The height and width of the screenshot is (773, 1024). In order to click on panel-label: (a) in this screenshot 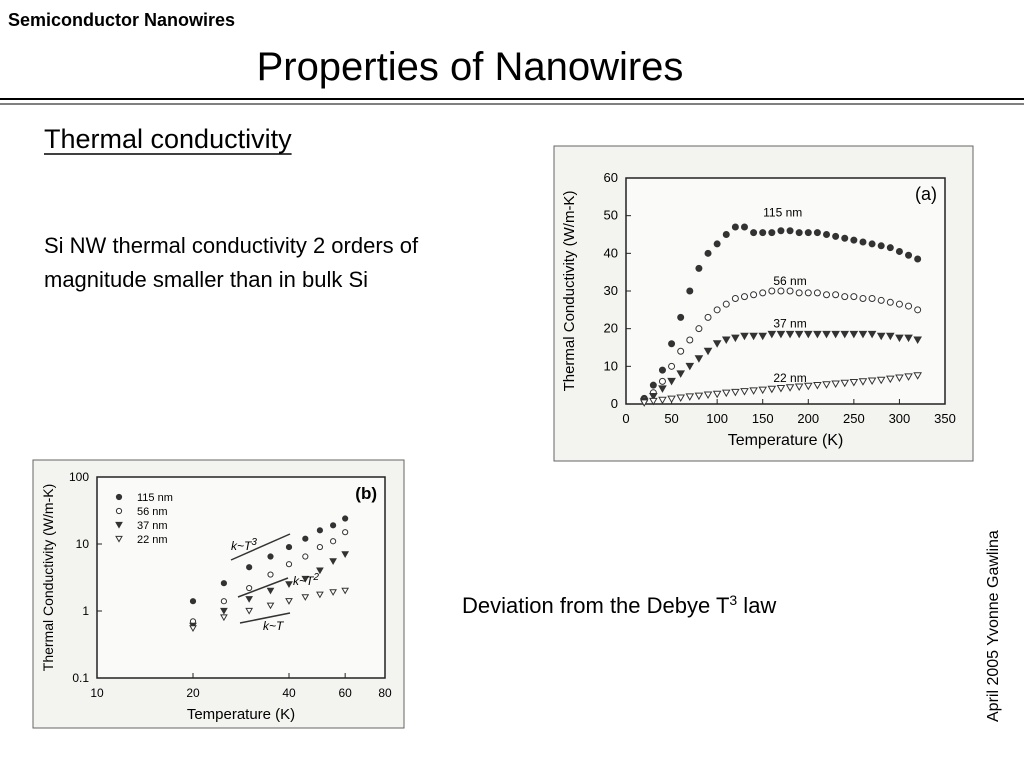, I will do `click(926, 194)`.